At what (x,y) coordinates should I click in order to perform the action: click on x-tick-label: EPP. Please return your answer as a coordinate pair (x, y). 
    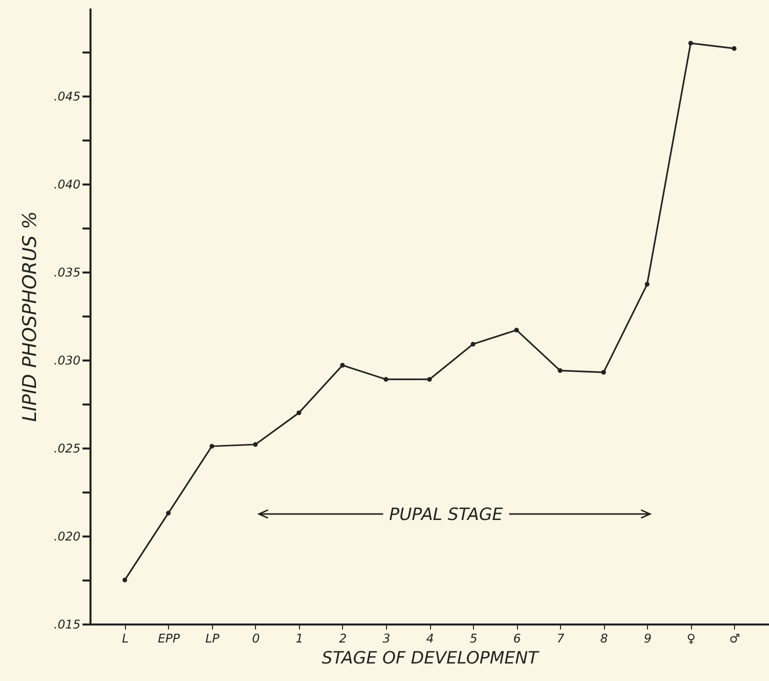
    Looking at the image, I should click on (169, 639).